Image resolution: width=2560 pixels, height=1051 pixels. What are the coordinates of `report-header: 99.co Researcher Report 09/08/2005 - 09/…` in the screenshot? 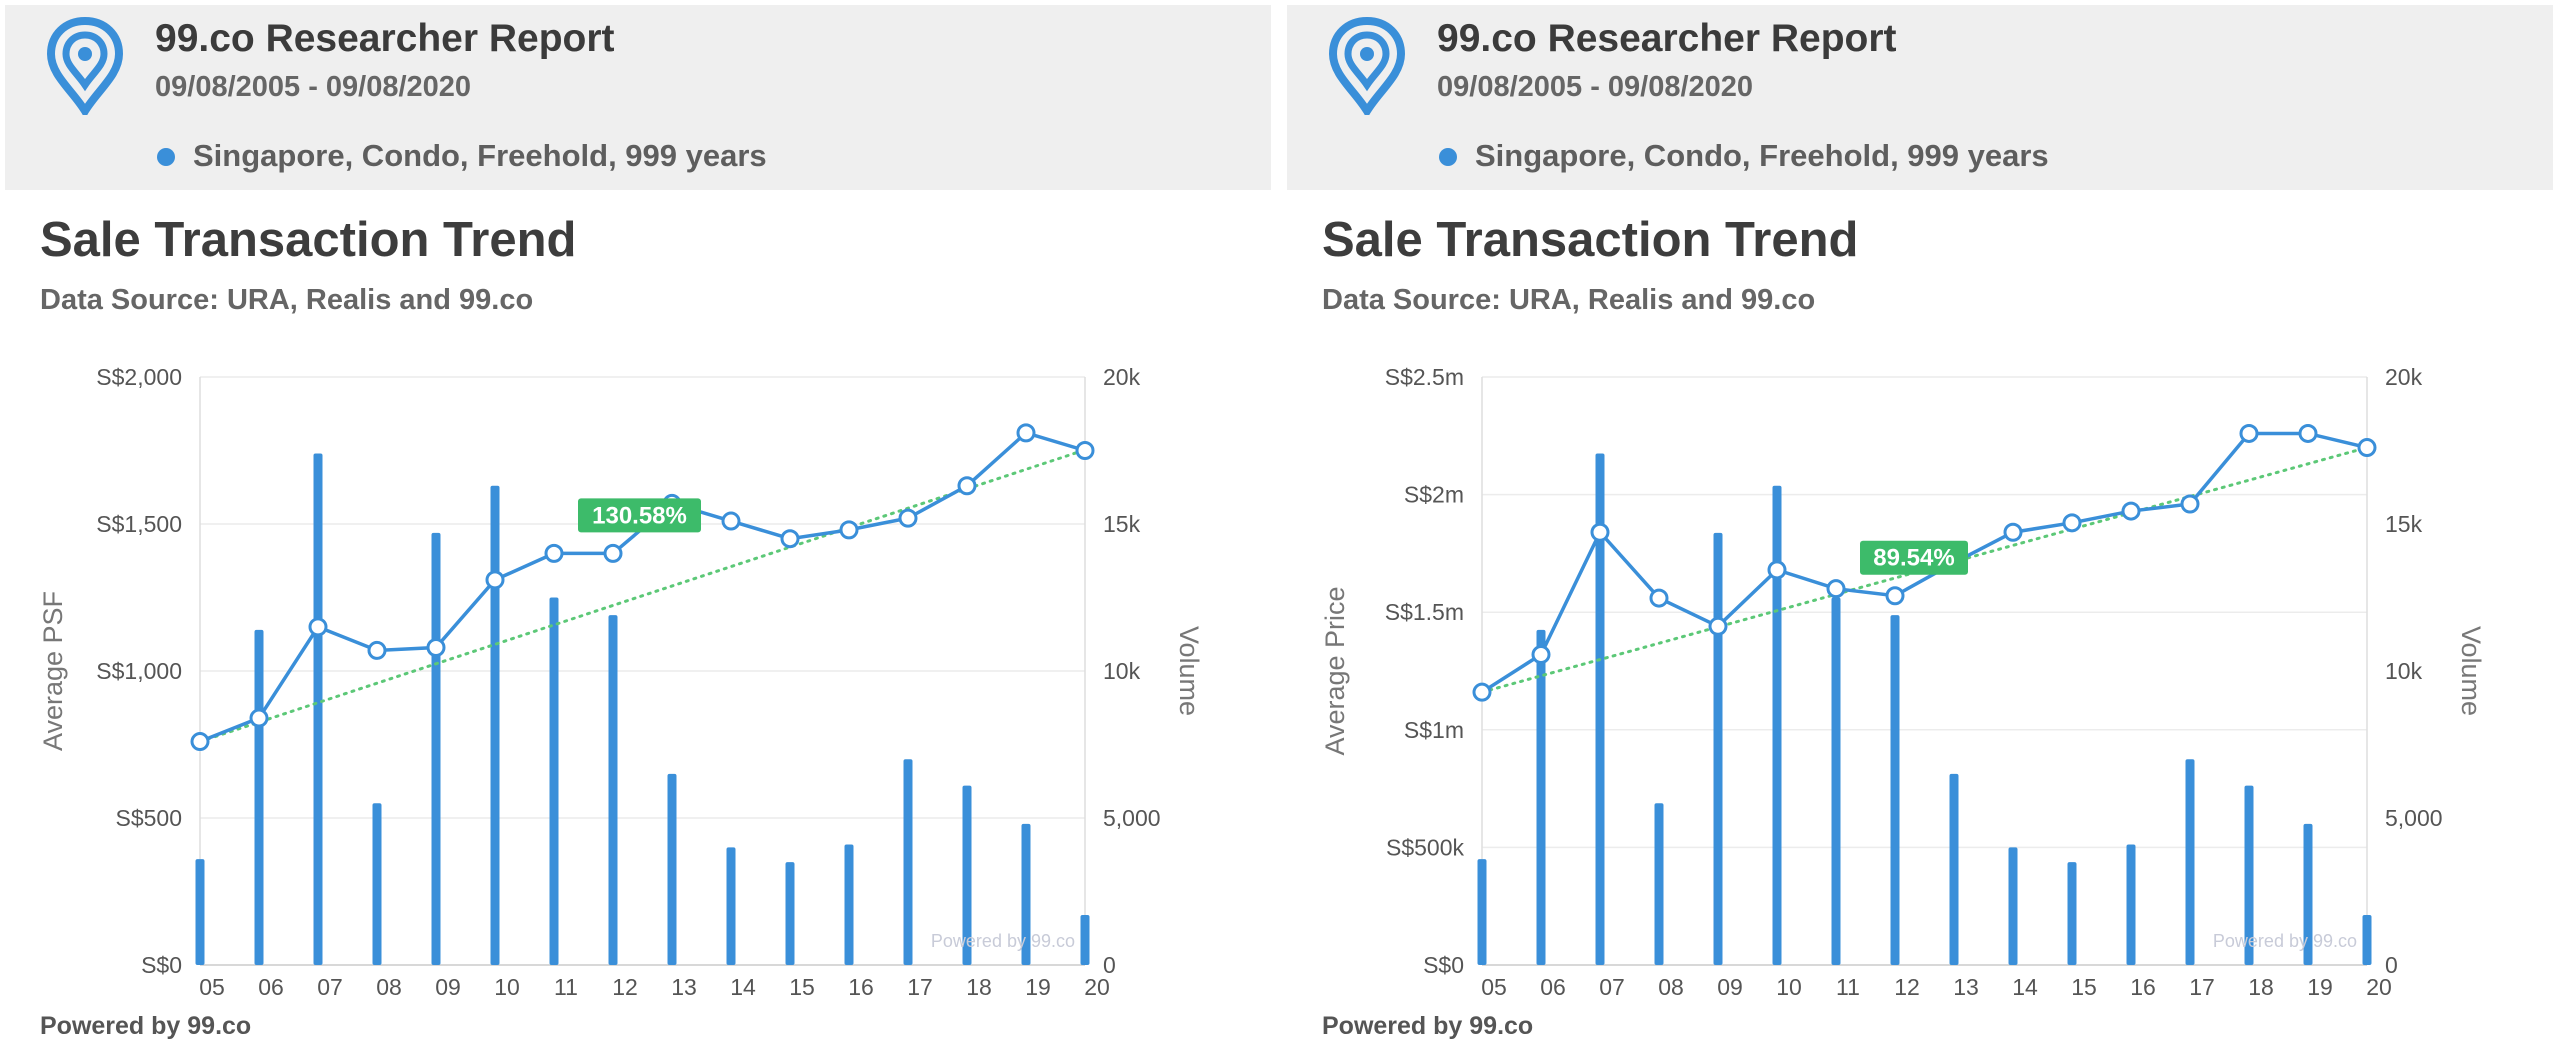 It's located at (1920, 97).